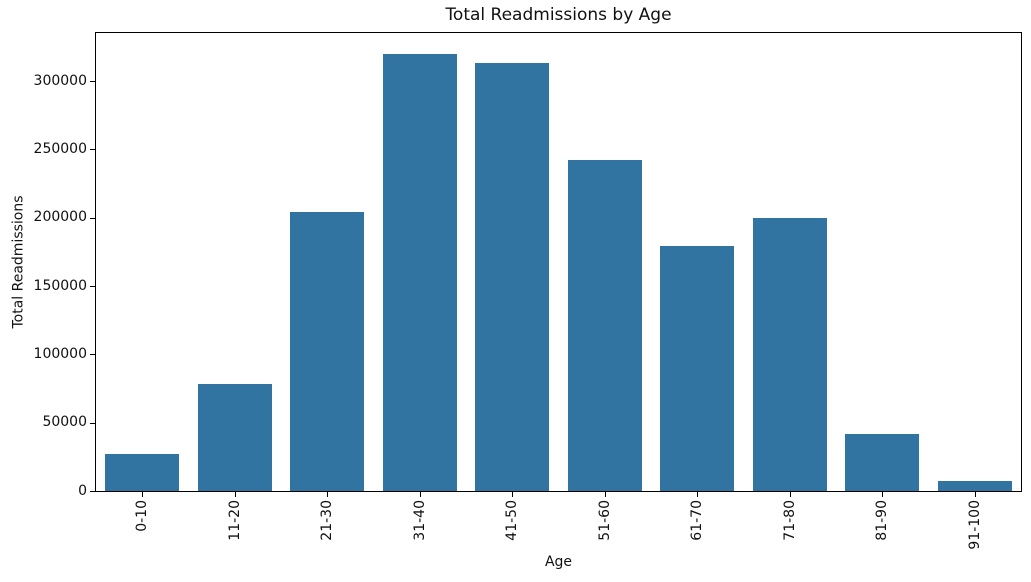  I want to click on x-tick-label: 71-80, so click(790, 520).